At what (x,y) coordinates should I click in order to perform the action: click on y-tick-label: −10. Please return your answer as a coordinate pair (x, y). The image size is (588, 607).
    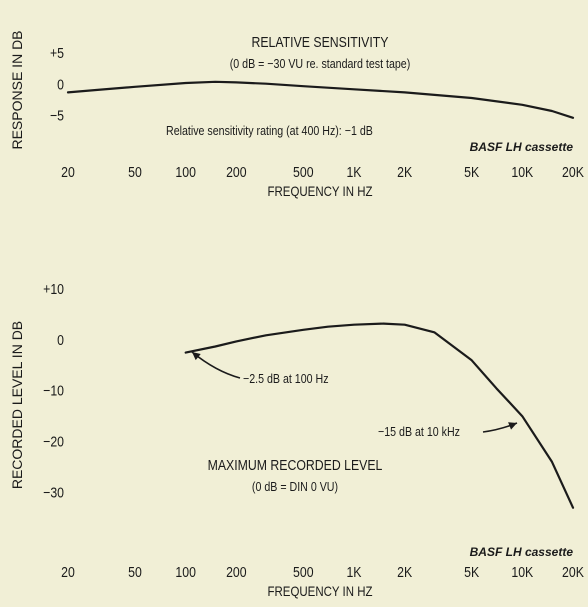
    Looking at the image, I should click on (53, 391).